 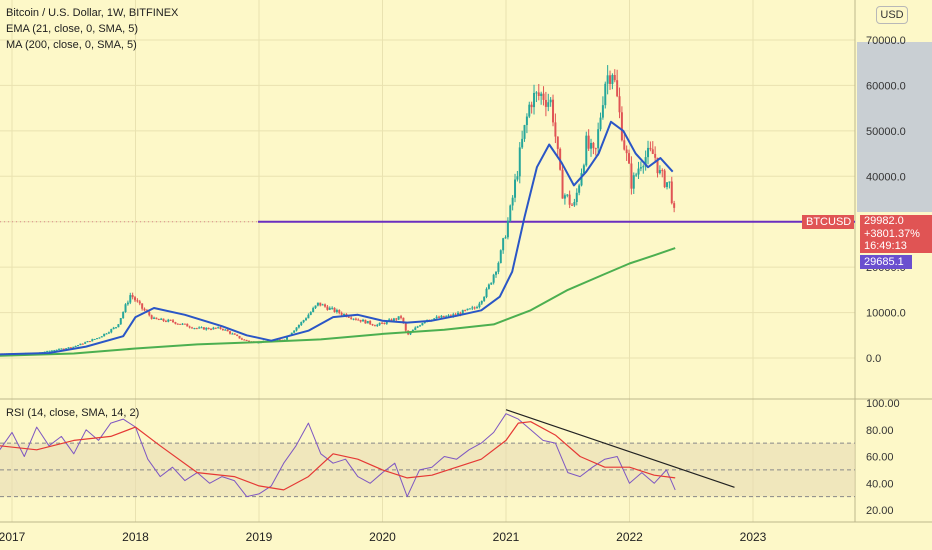 I want to click on last-price: 29982.0, so click(x=884, y=221).